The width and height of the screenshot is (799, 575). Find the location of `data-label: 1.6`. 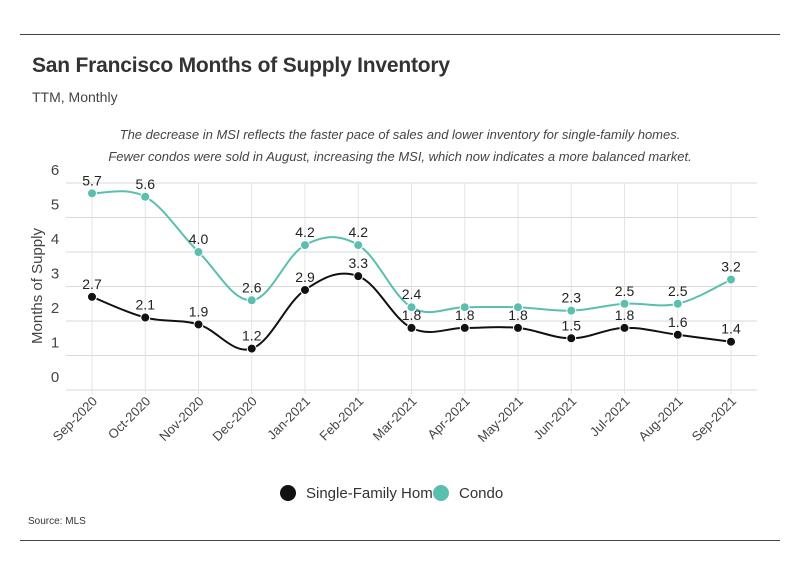

data-label: 1.6 is located at coordinates (678, 322).